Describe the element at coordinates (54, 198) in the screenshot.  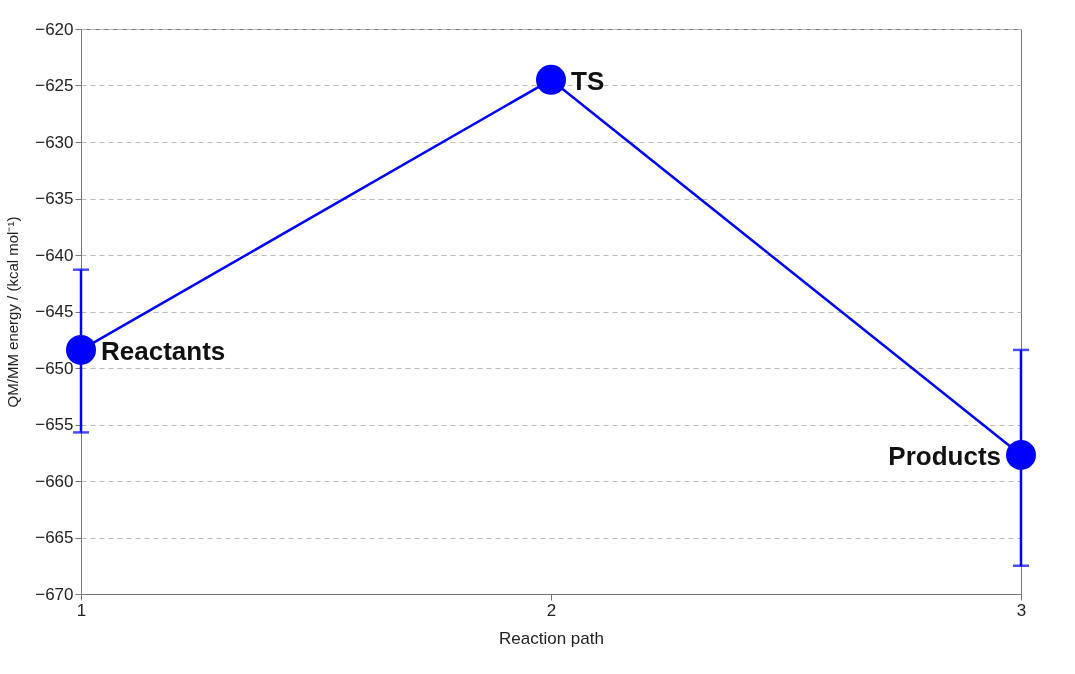
I see `y-tick-label: −635` at that location.